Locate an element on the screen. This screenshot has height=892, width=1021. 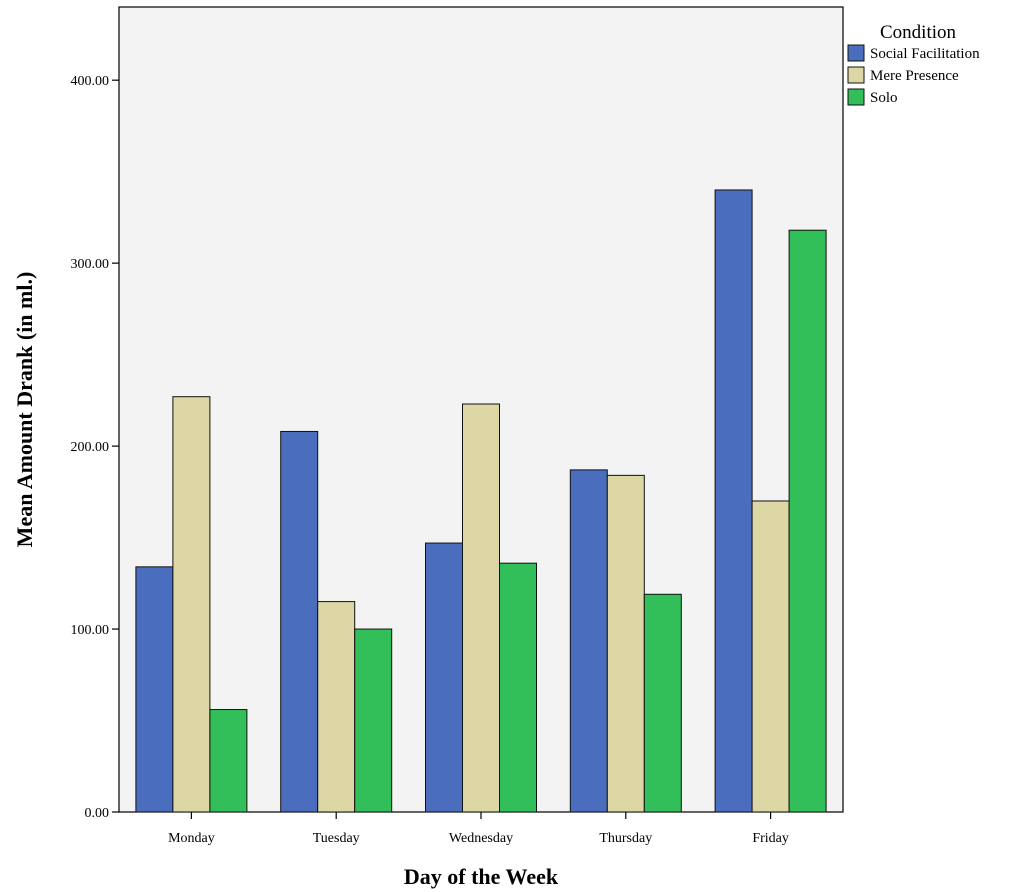
bar-mere-presence-thursday is located at coordinates (625, 643).